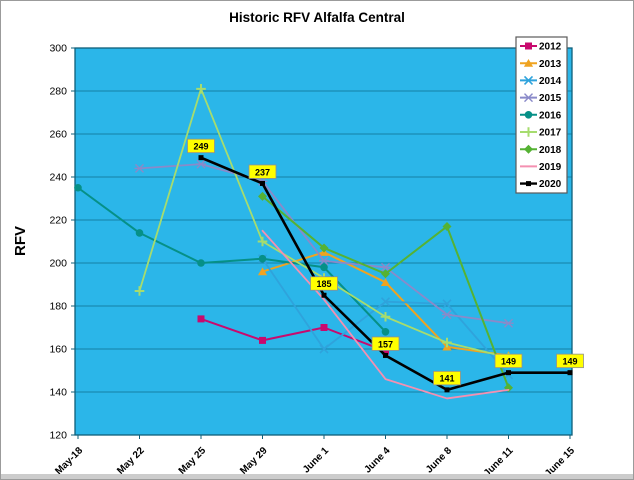 The height and width of the screenshot is (480, 634). I want to click on y-tick-label: 280, so click(58, 92).